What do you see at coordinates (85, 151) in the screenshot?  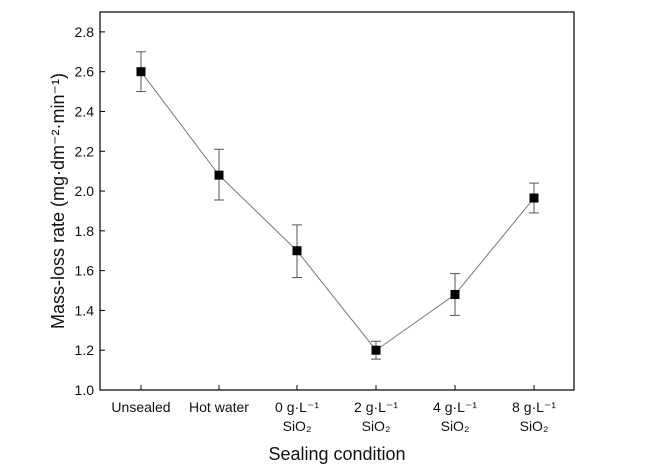 I see `y-tick-label: 2.2` at bounding box center [85, 151].